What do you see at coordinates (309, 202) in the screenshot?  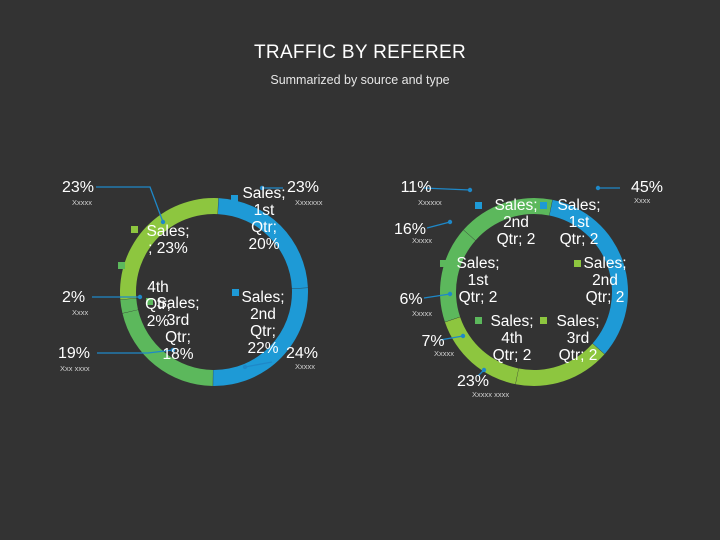 I see `callout-sub: Xxxxxxx` at bounding box center [309, 202].